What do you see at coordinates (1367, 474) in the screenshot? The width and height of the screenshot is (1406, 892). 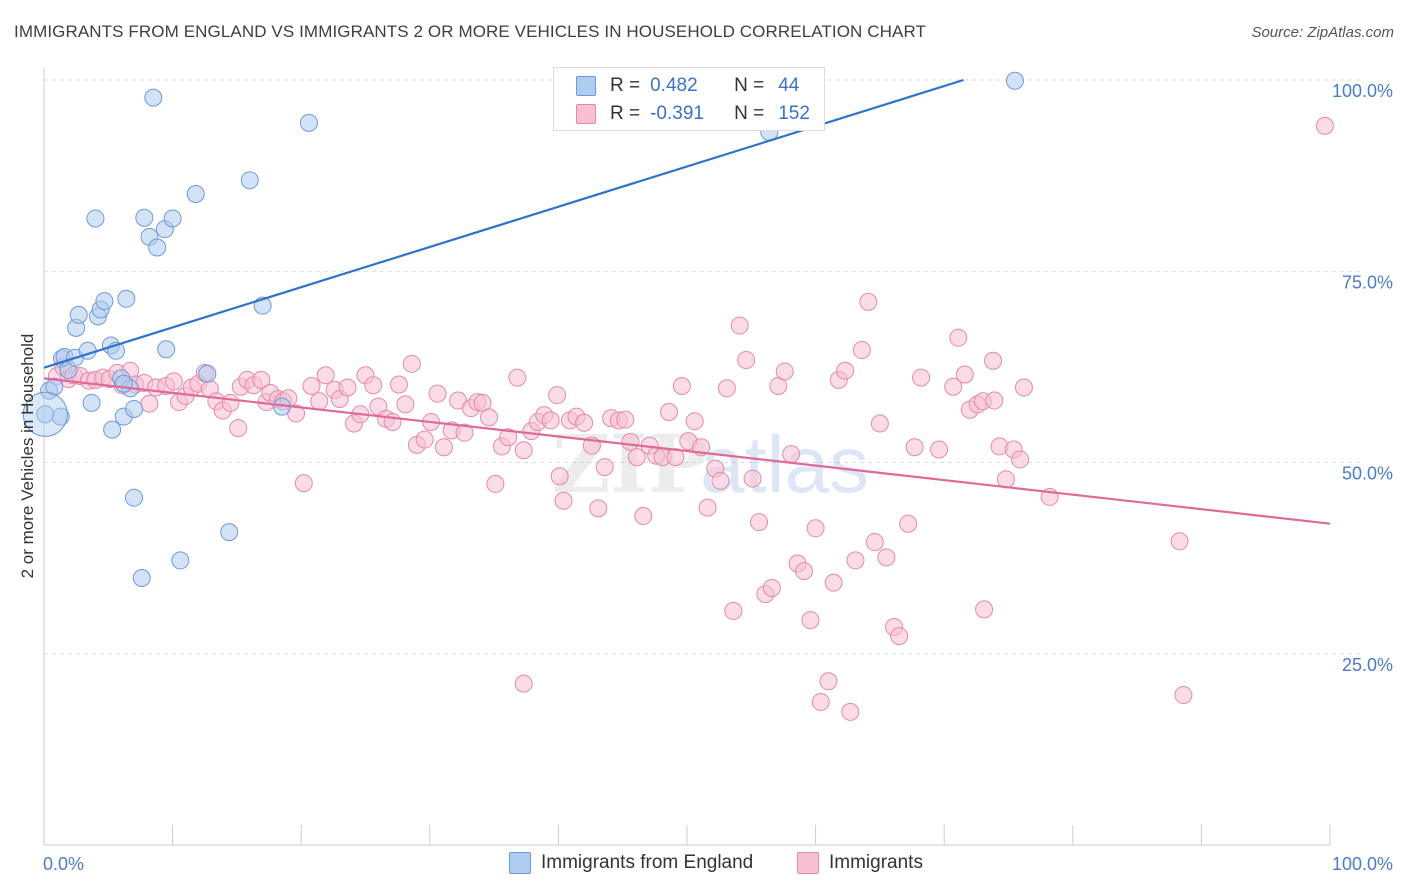 I see `y-tick-label: 50.0%` at bounding box center [1367, 474].